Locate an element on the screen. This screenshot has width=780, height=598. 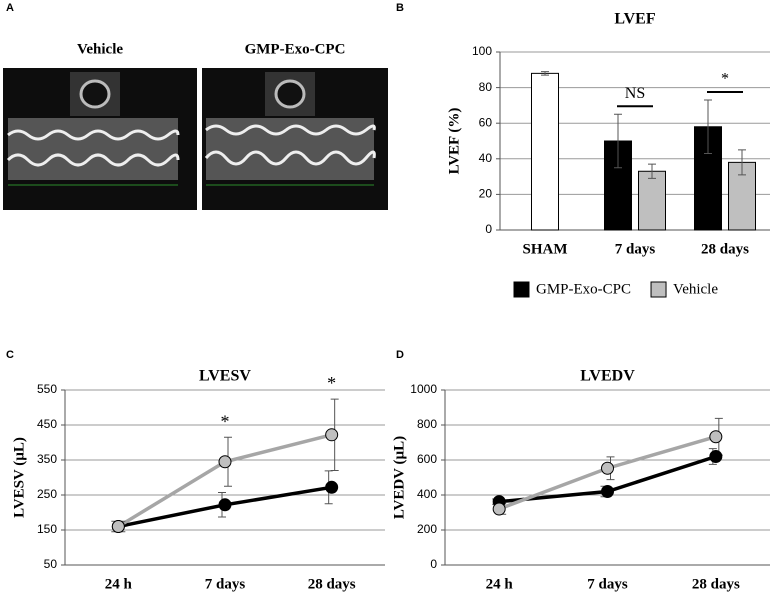
y-tick-label: 20 is located at coordinates (486, 194).